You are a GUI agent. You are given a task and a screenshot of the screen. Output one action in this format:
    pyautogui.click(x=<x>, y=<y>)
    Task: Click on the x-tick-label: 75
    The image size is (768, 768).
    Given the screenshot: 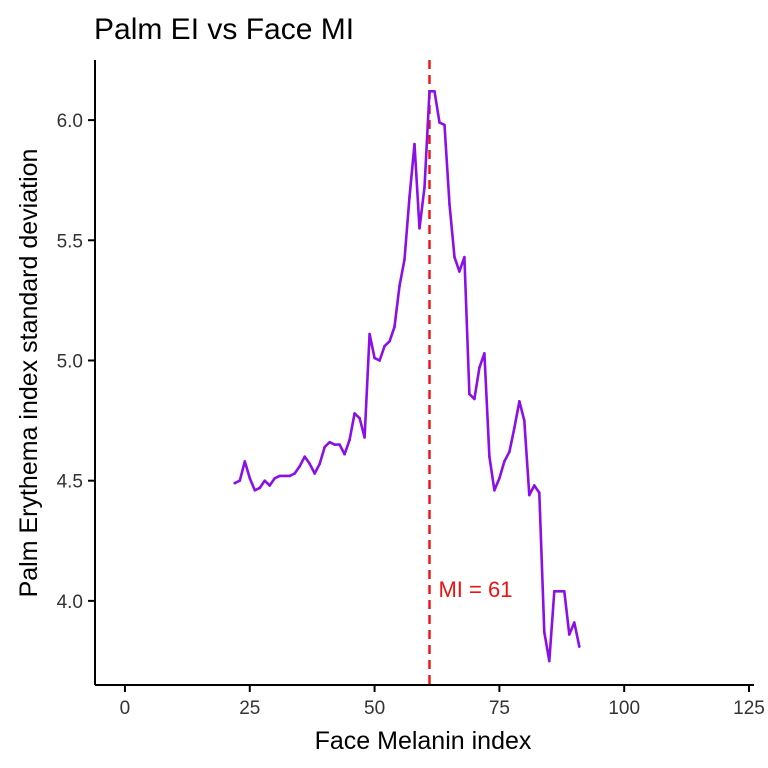 What is the action you would take?
    pyautogui.click(x=499, y=708)
    